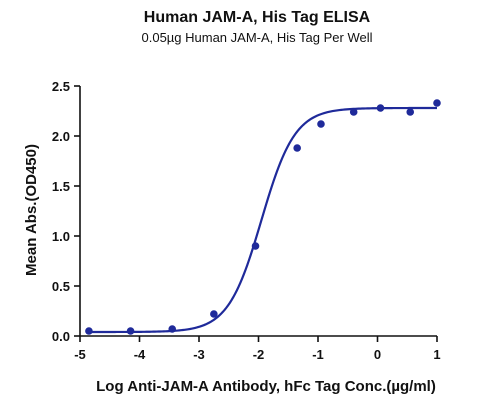 The image size is (495, 400). Describe the element at coordinates (377, 354) in the screenshot. I see `x-tick-label: 0` at that location.